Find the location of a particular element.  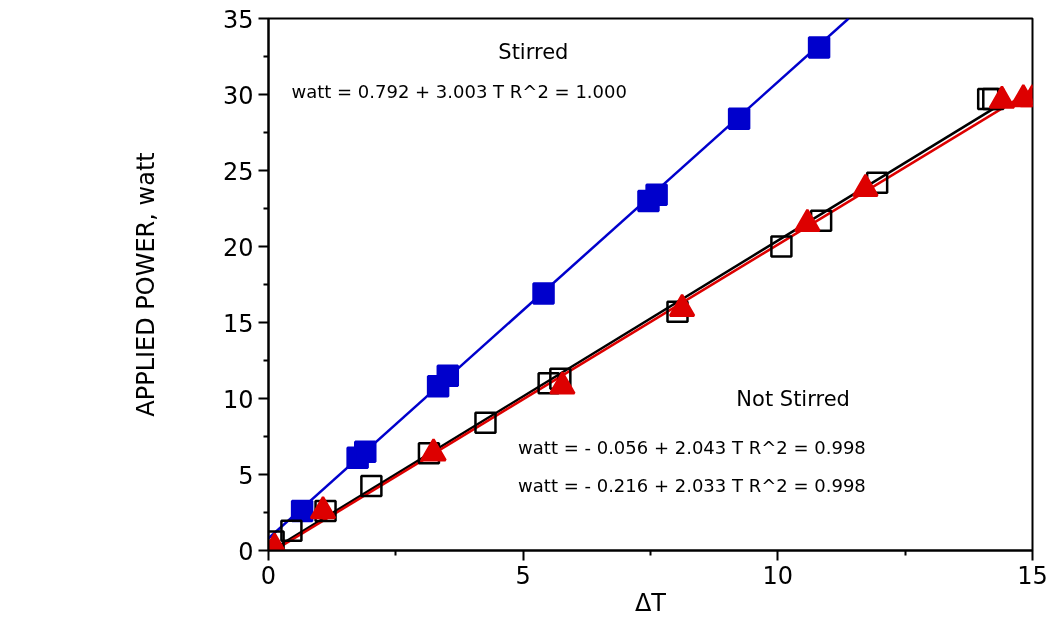

x-tick-label: 15 is located at coordinates (1032, 575).